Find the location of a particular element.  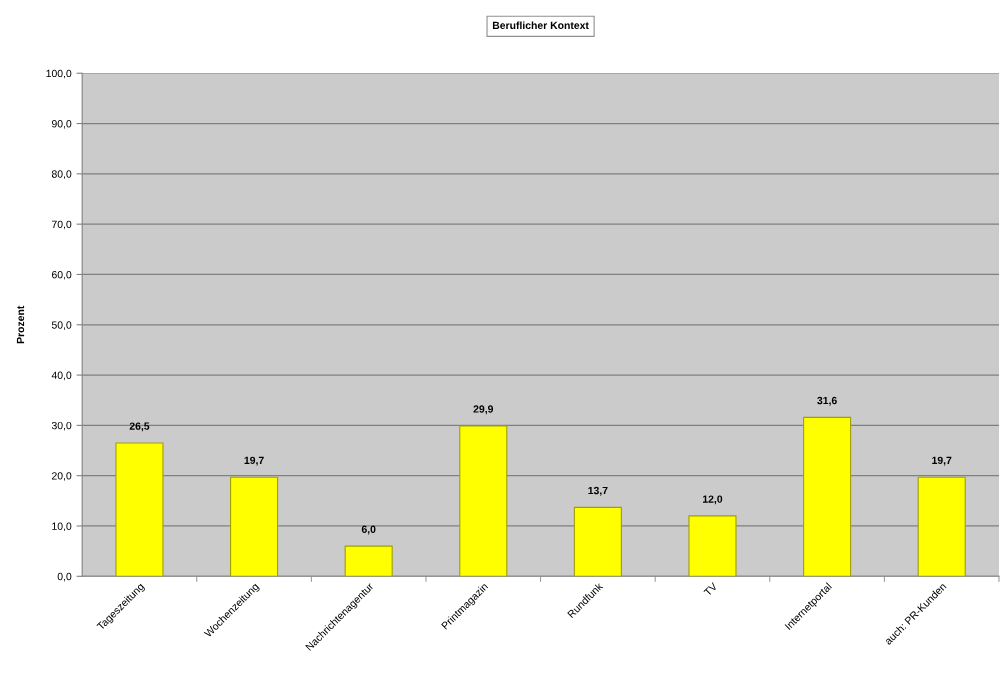

y-tick-label: 80,0 is located at coordinates (61, 174).